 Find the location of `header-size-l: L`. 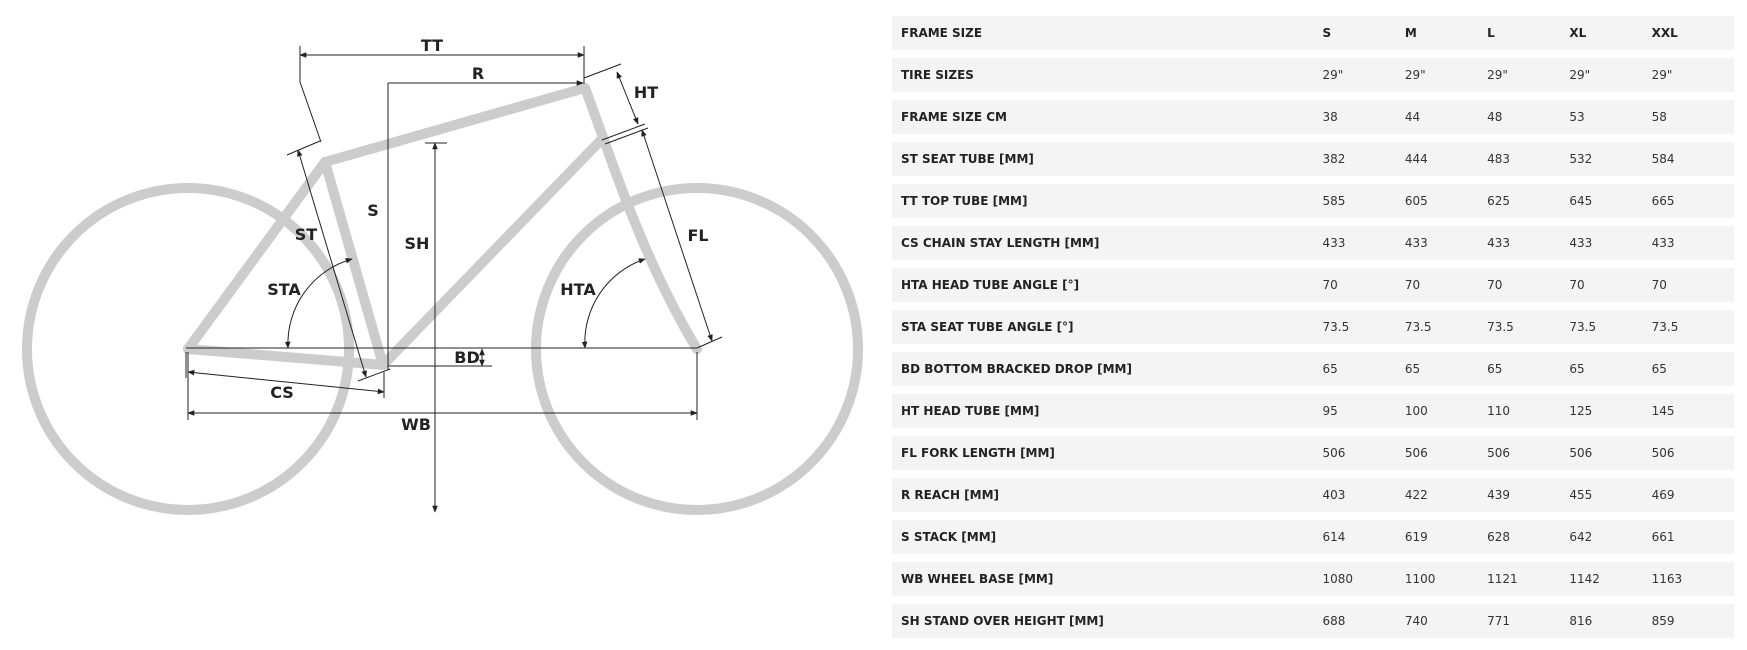

header-size-l: L is located at coordinates (1528, 33).